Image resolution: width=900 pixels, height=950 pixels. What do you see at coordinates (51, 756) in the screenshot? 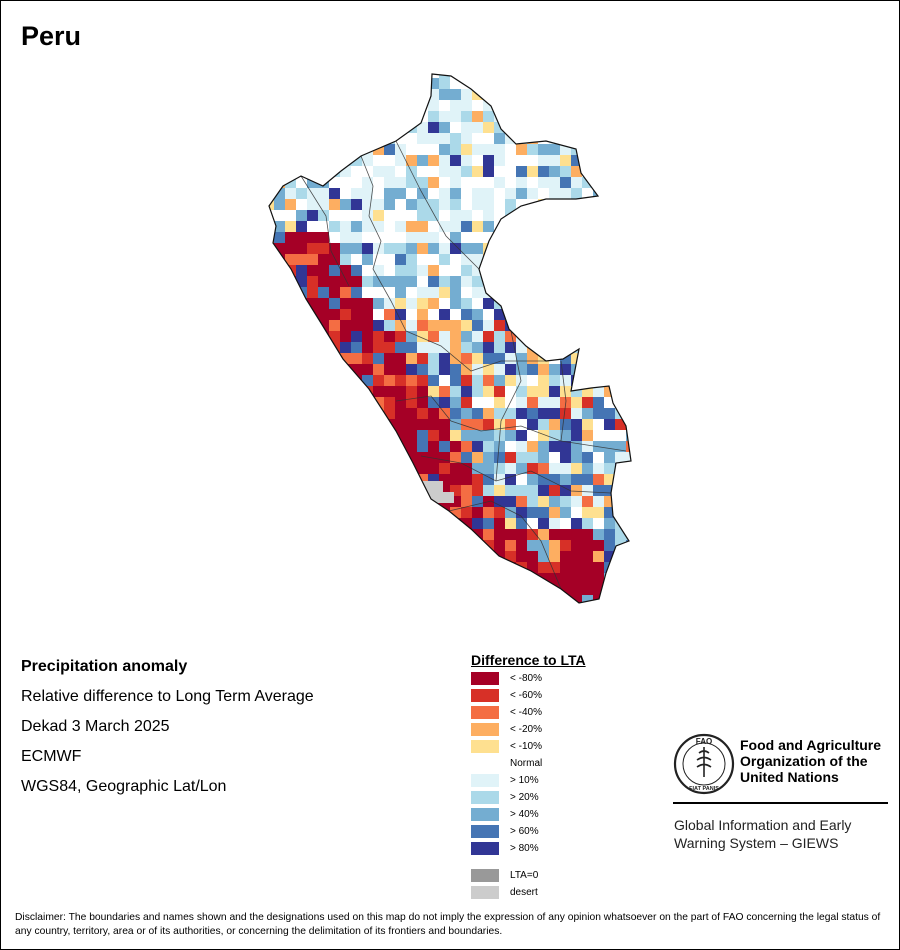
I see `data-source: ECMWF` at bounding box center [51, 756].